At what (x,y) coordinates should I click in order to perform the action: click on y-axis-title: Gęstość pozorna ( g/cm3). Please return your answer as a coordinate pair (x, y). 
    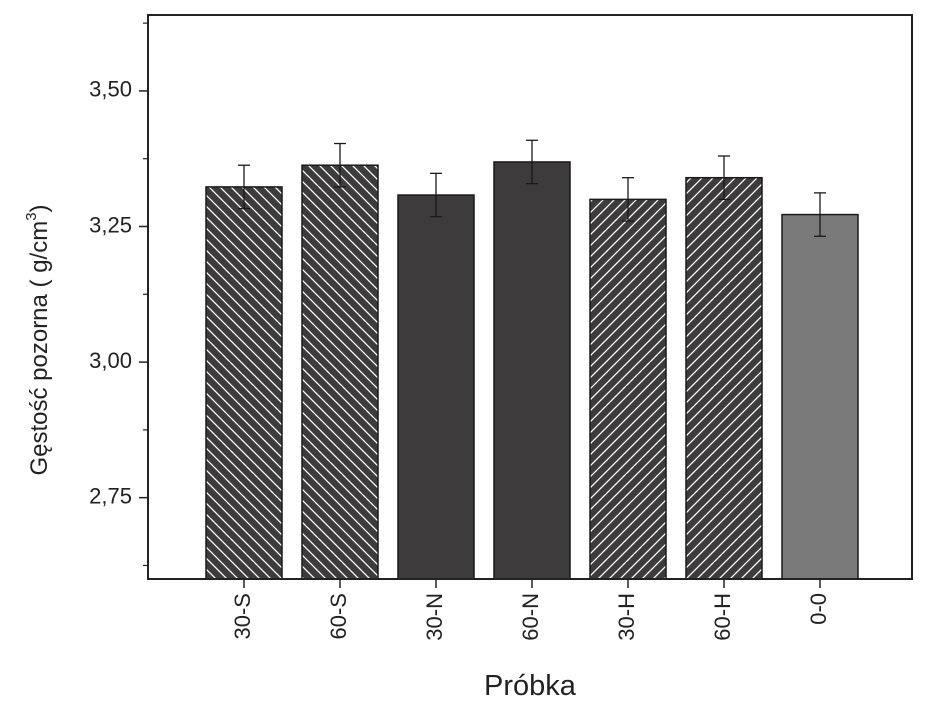
    Looking at the image, I should click on (38, 339).